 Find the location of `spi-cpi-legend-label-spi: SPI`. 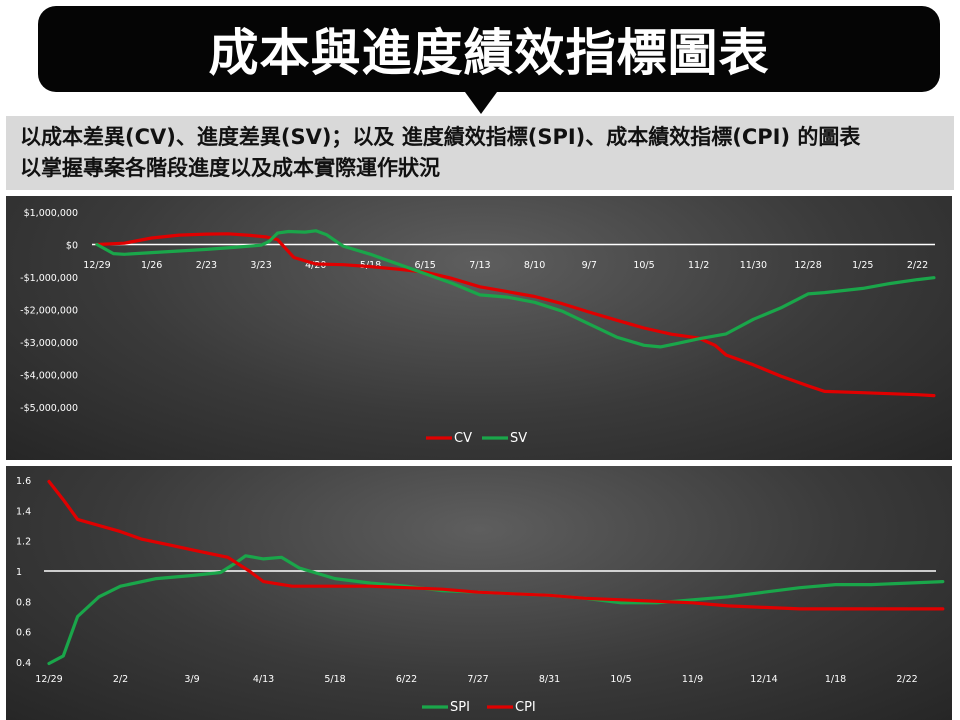

spi-cpi-legend-label-spi: SPI is located at coordinates (460, 707).